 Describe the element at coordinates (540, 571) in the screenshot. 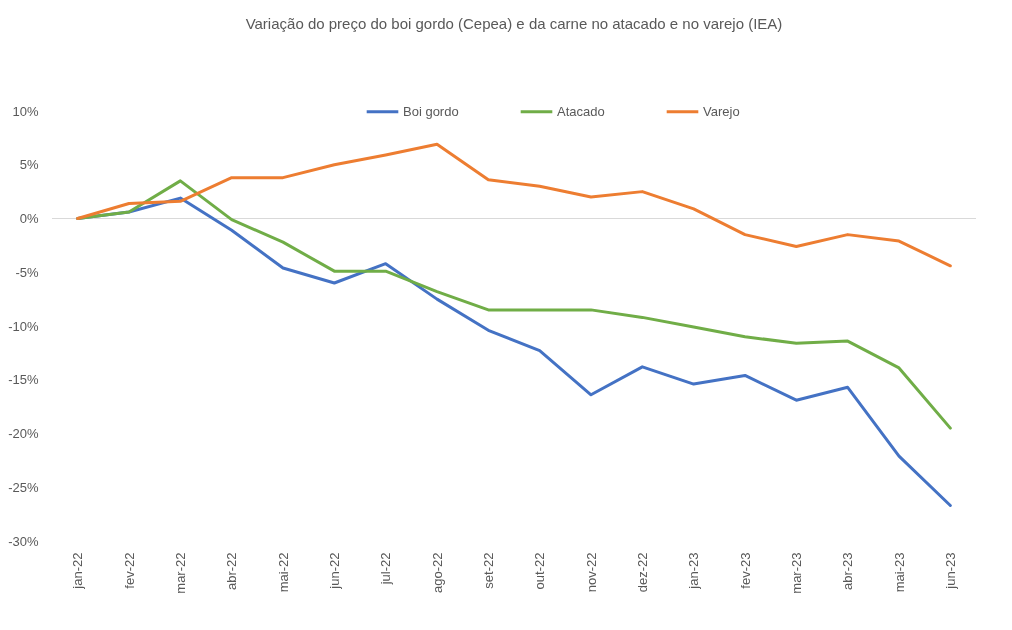

I see `x-tick-label: out-22` at that location.